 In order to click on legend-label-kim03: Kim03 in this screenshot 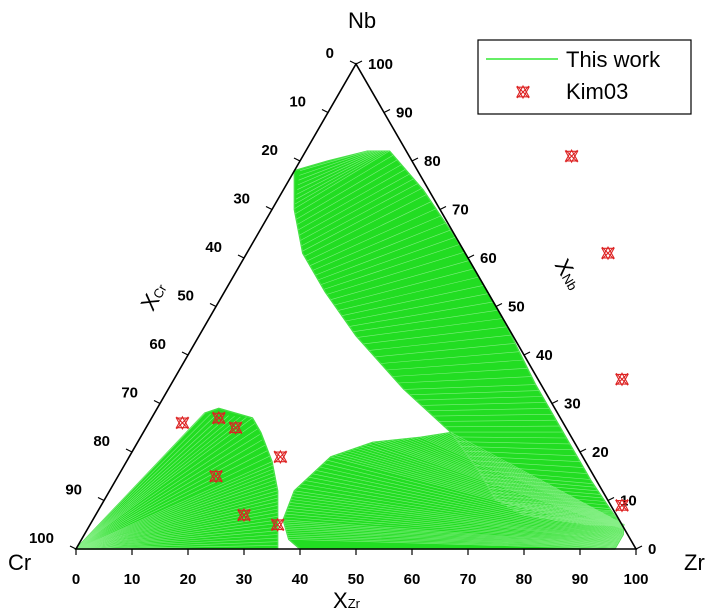, I will do `click(597, 91)`.